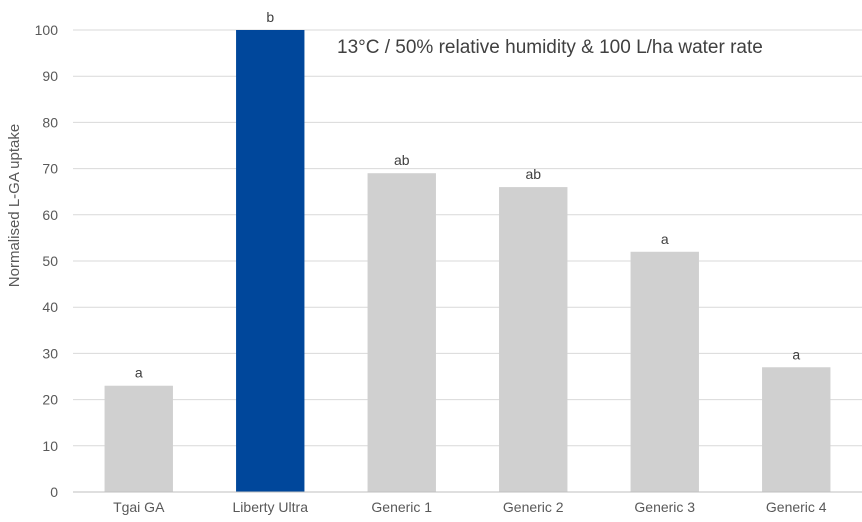 This screenshot has height=522, width=862. Describe the element at coordinates (50, 353) in the screenshot. I see `y-tick-label: 30` at that location.